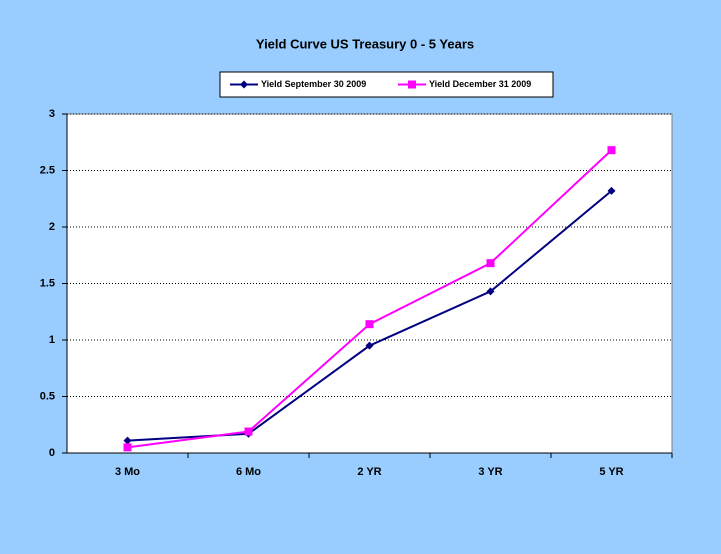 The width and height of the screenshot is (721, 554). Describe the element at coordinates (386, 84) in the screenshot. I see `legend-box` at that location.